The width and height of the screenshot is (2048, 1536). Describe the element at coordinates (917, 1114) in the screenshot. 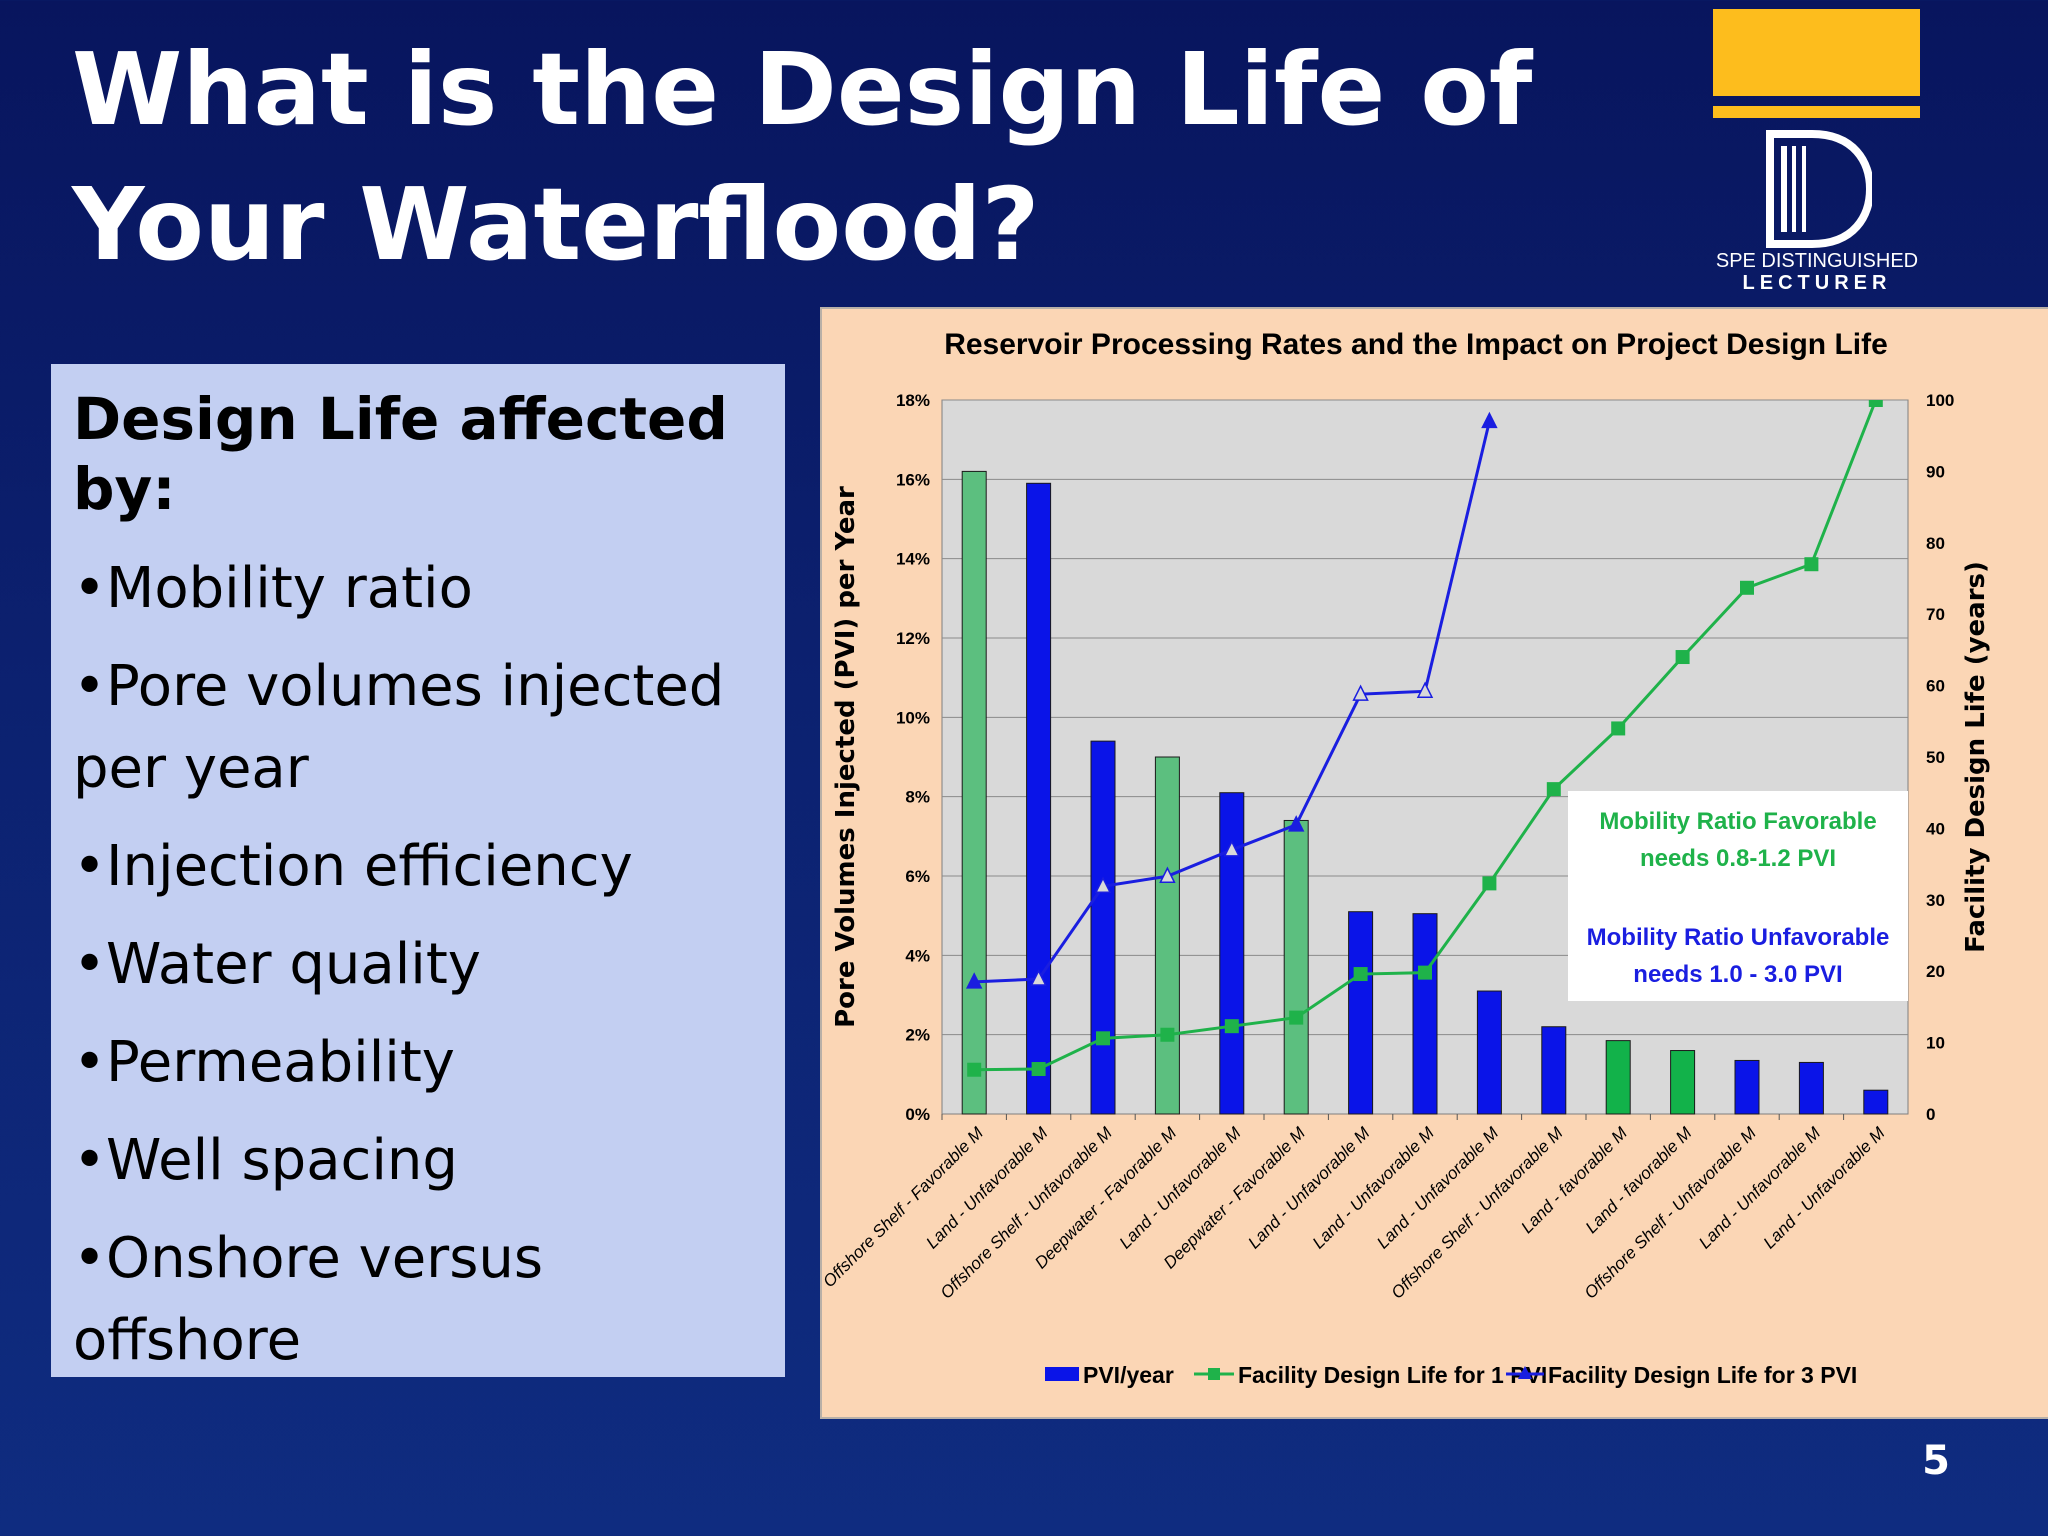

I see `y-tick-label: 0%` at that location.